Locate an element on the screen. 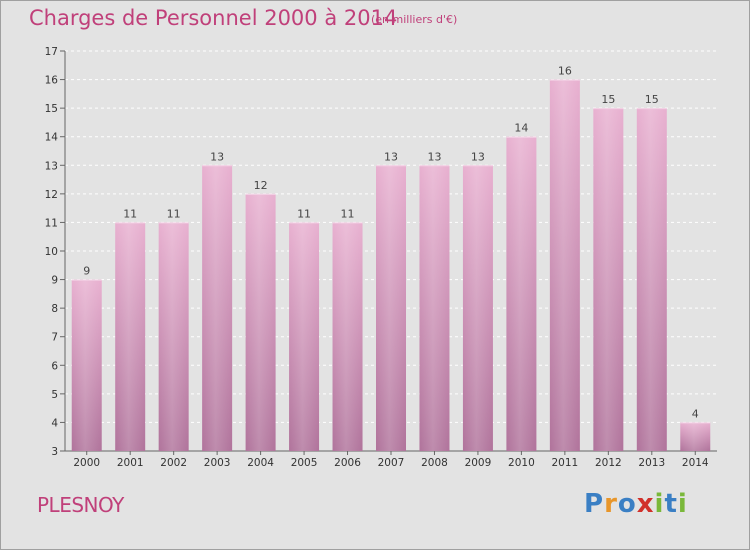  logo-letter: r is located at coordinates (611, 504).